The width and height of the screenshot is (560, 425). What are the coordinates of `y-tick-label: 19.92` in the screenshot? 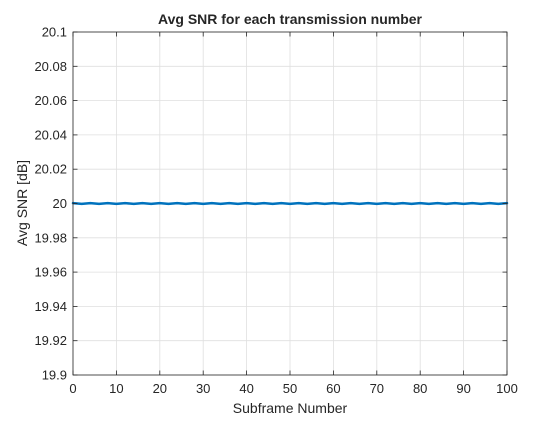 It's located at (50, 340).